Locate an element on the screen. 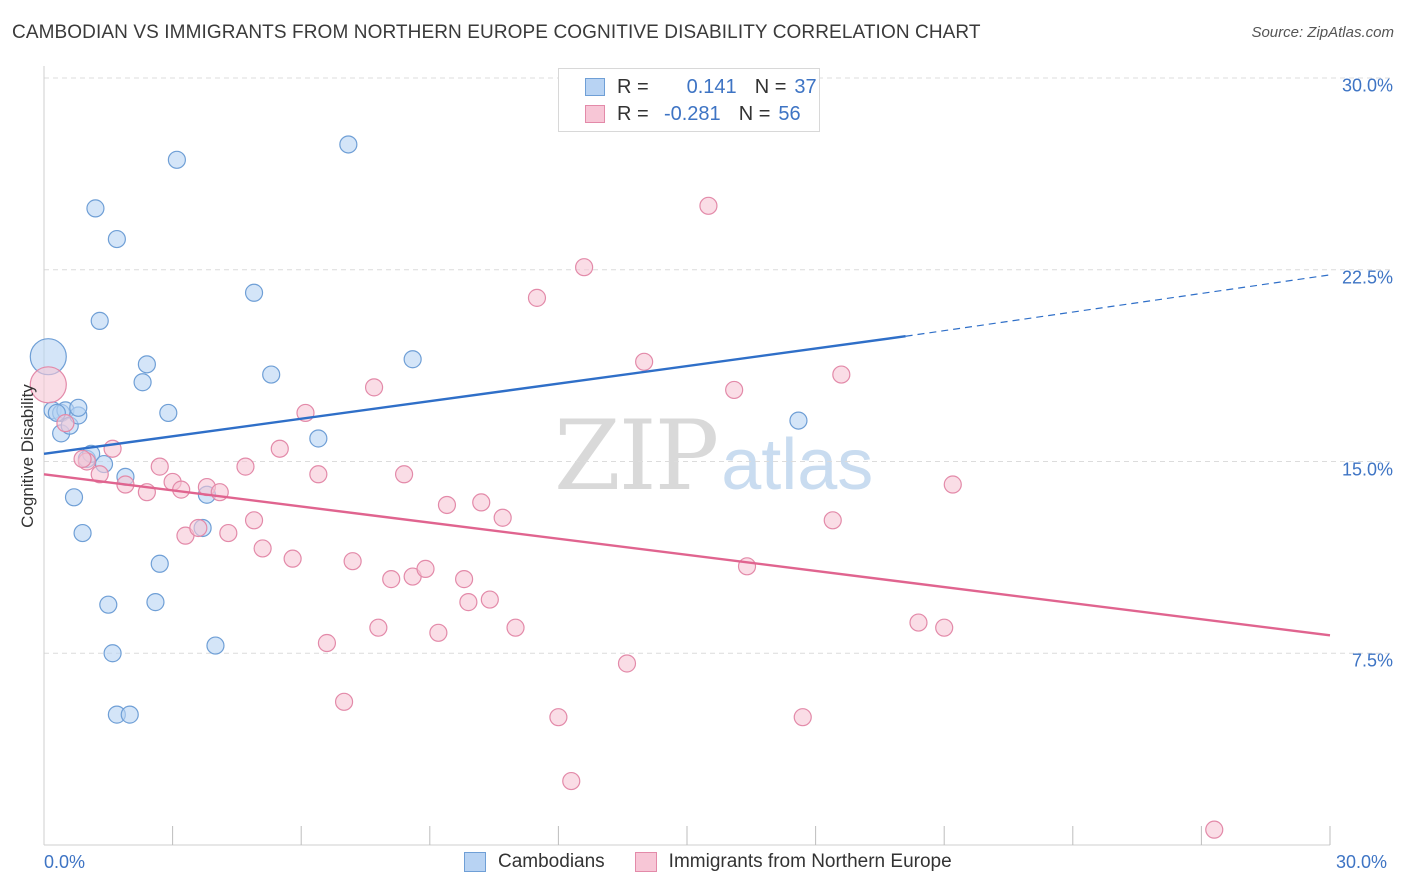  r-value: -0.281 is located at coordinates (692, 113).